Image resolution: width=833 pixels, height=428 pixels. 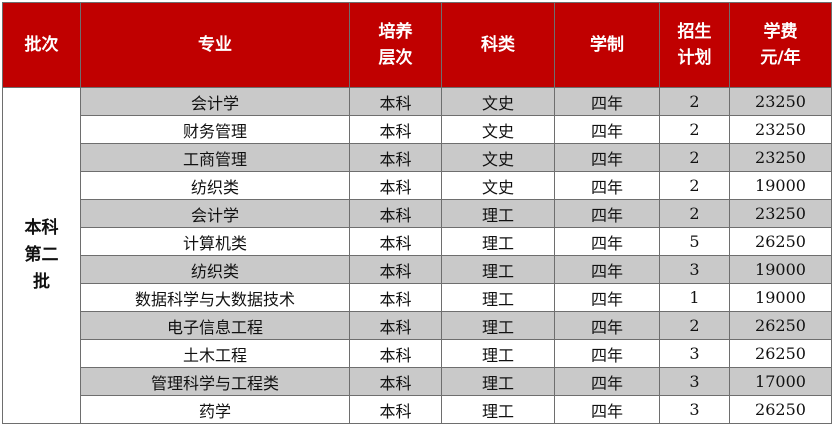 I want to click on cell-major: 药学, so click(x=215, y=409).